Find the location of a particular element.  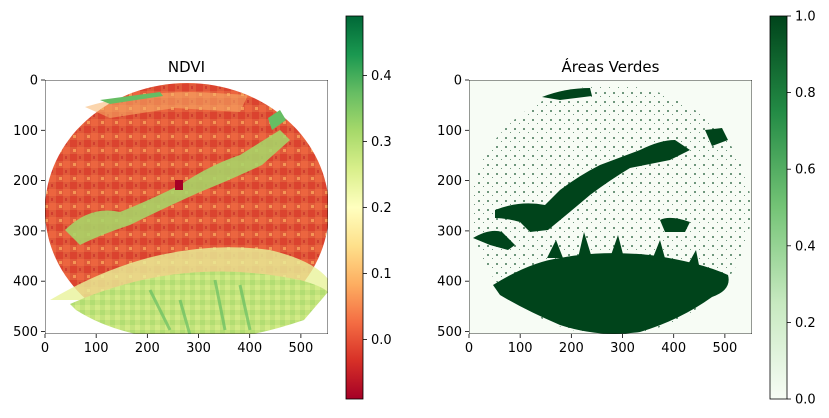

green-areas-colorbar-tick-label: 0.0 is located at coordinates (805, 400).